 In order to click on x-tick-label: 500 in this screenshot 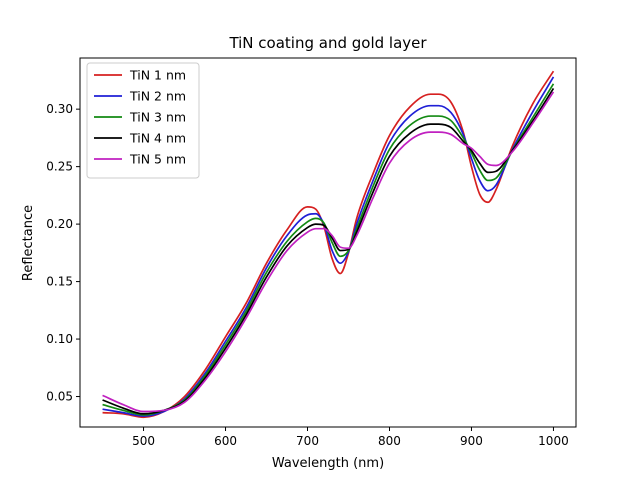, I will do `click(143, 441)`.